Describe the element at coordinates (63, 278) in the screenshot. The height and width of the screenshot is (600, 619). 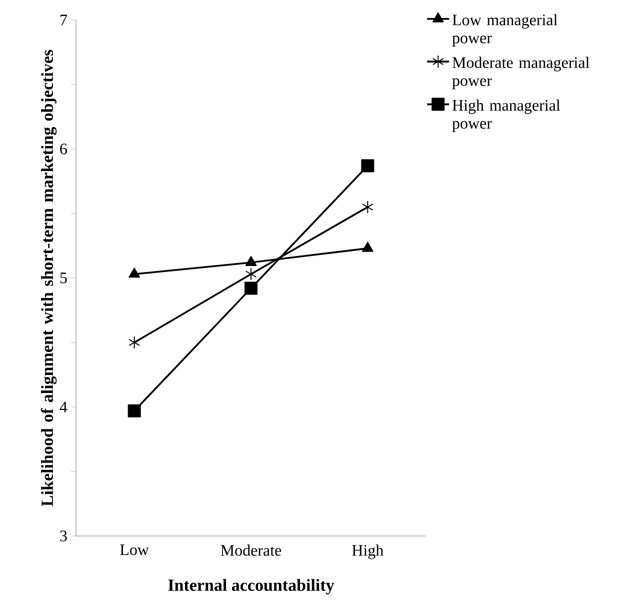
I see `y-tick-label: 5` at that location.